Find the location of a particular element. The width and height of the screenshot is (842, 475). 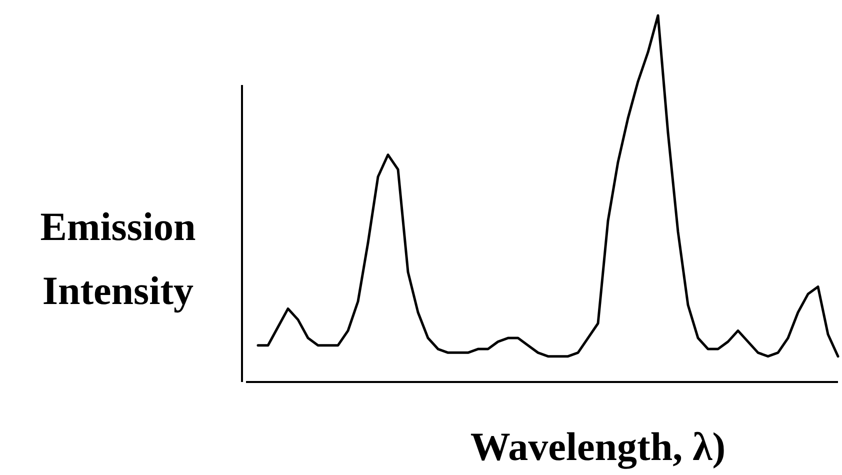

x-axis-title: Wavelength, λ) is located at coordinates (598, 446).